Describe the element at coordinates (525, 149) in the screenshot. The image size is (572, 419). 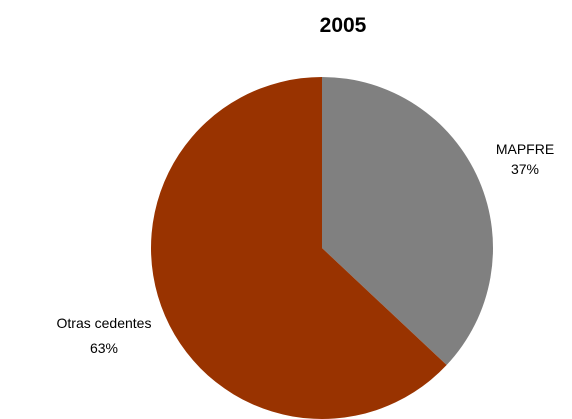
I see `slice-label-mapfre: MAPFRE` at that location.